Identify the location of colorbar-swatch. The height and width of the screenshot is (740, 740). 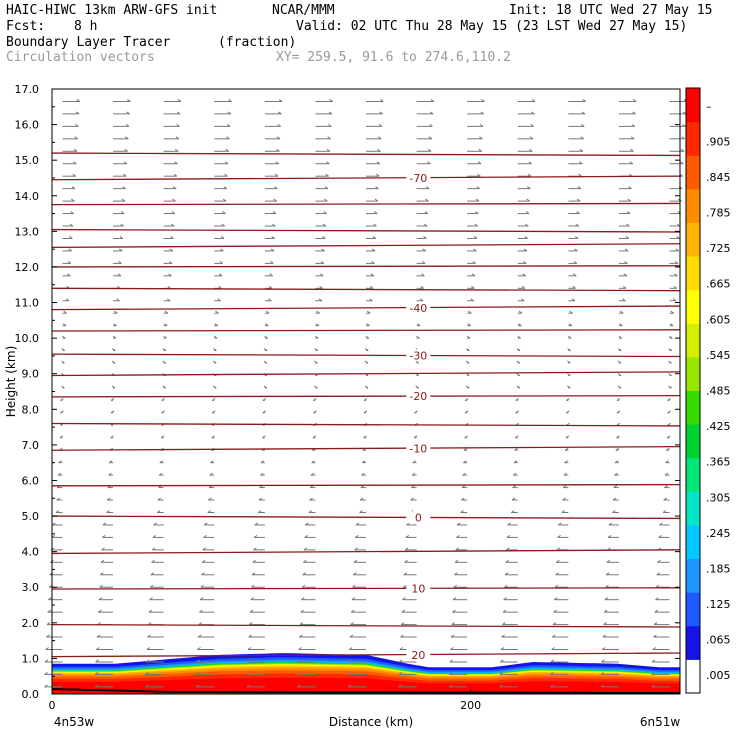
(693, 508).